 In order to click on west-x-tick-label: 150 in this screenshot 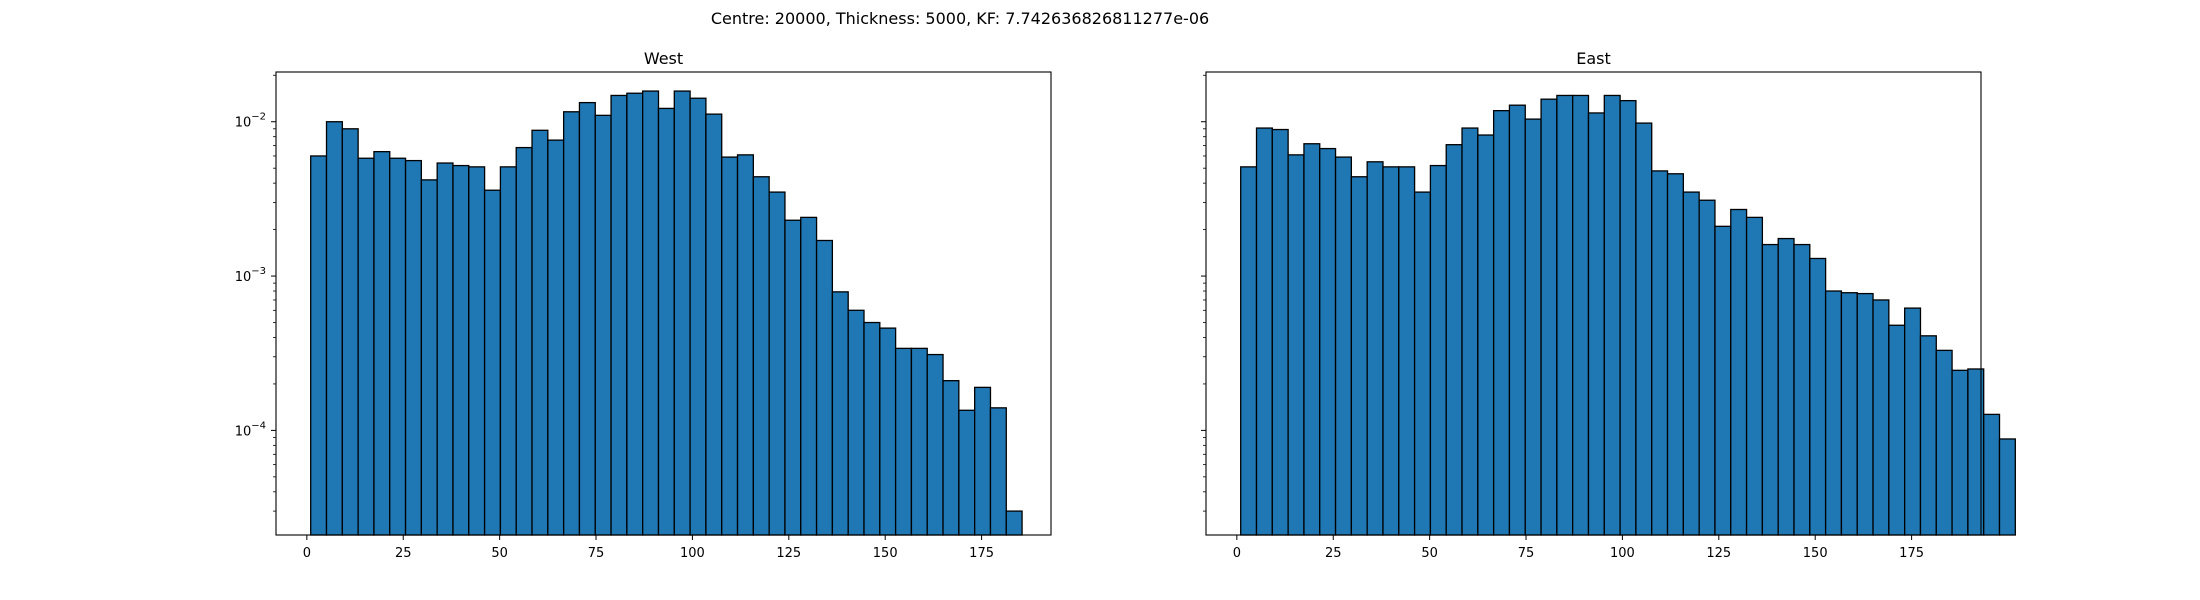, I will do `click(885, 553)`.